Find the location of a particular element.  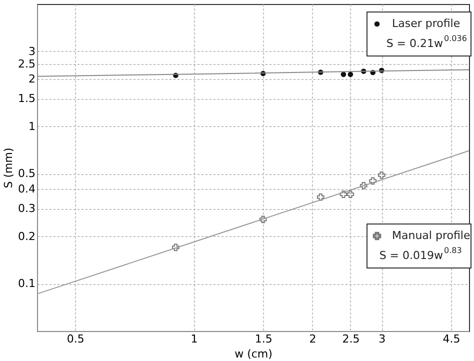

y-tick-label: 1 is located at coordinates (32, 126).